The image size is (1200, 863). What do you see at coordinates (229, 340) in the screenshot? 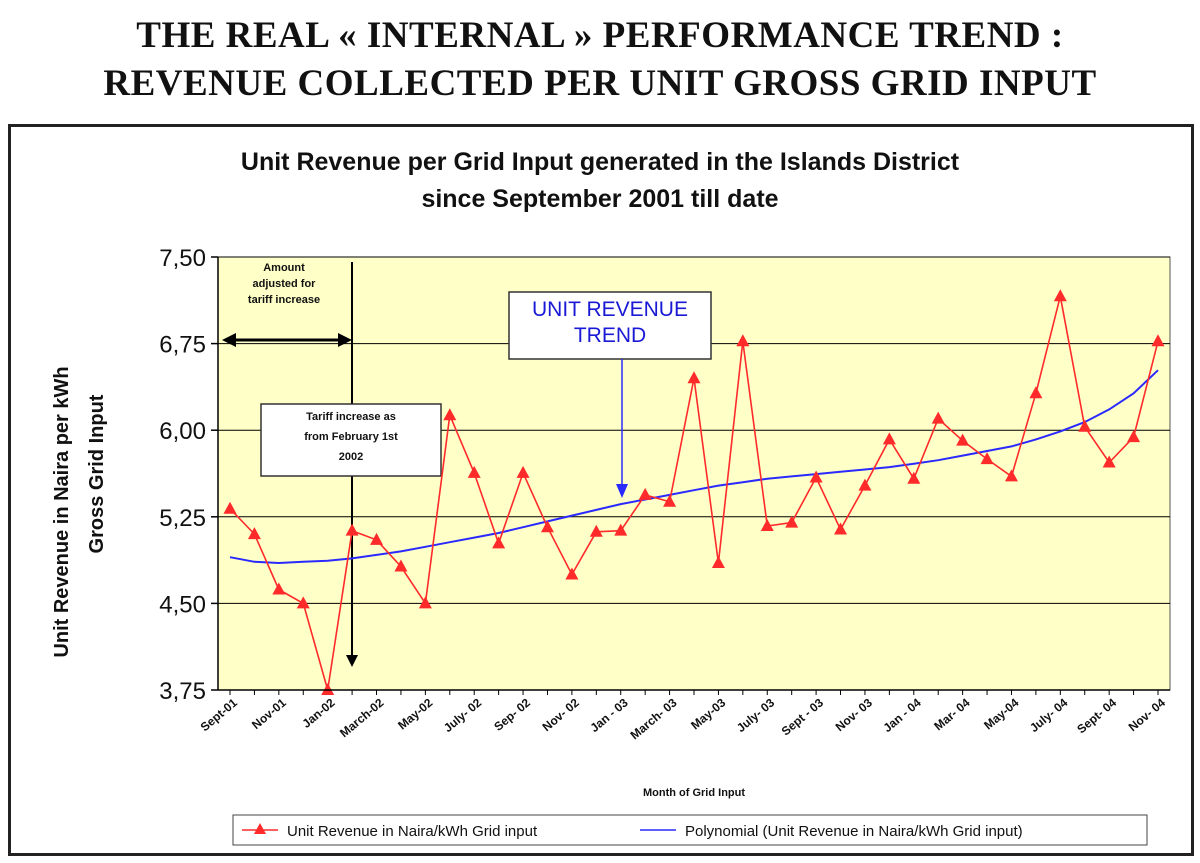
I see `arrow-left-icon` at bounding box center [229, 340].